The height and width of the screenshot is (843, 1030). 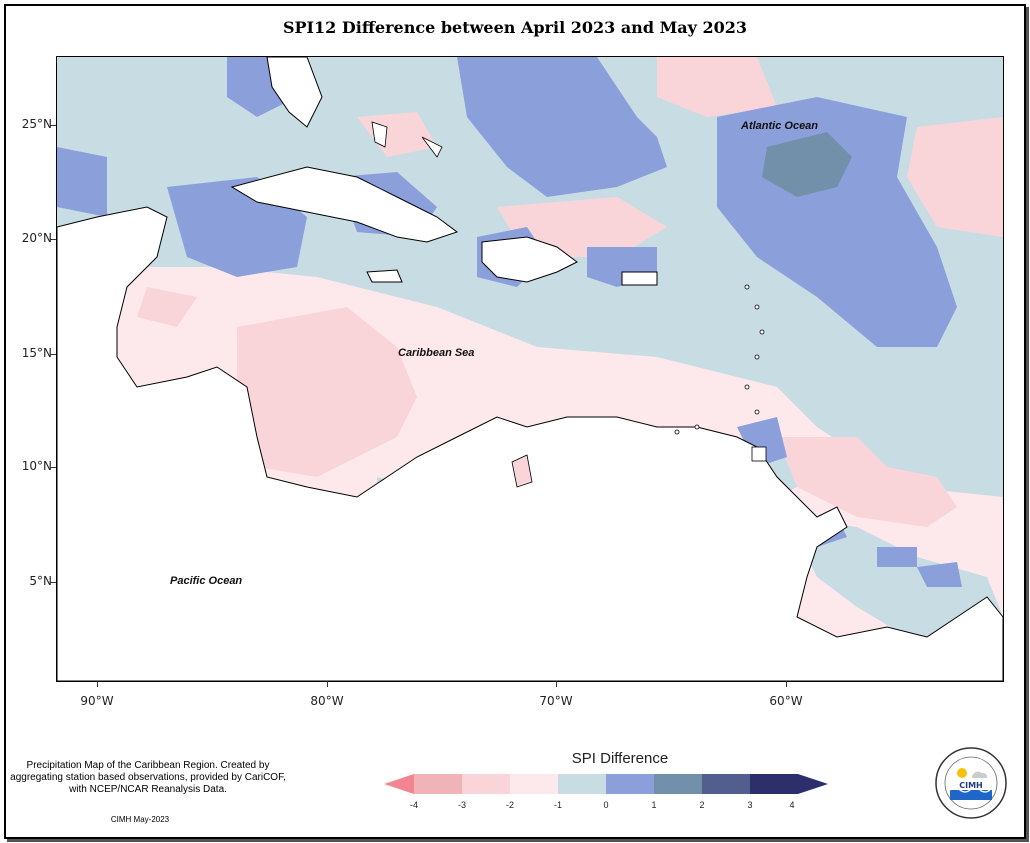 What do you see at coordinates (606, 805) in the screenshot?
I see `legend-label: 0` at bounding box center [606, 805].